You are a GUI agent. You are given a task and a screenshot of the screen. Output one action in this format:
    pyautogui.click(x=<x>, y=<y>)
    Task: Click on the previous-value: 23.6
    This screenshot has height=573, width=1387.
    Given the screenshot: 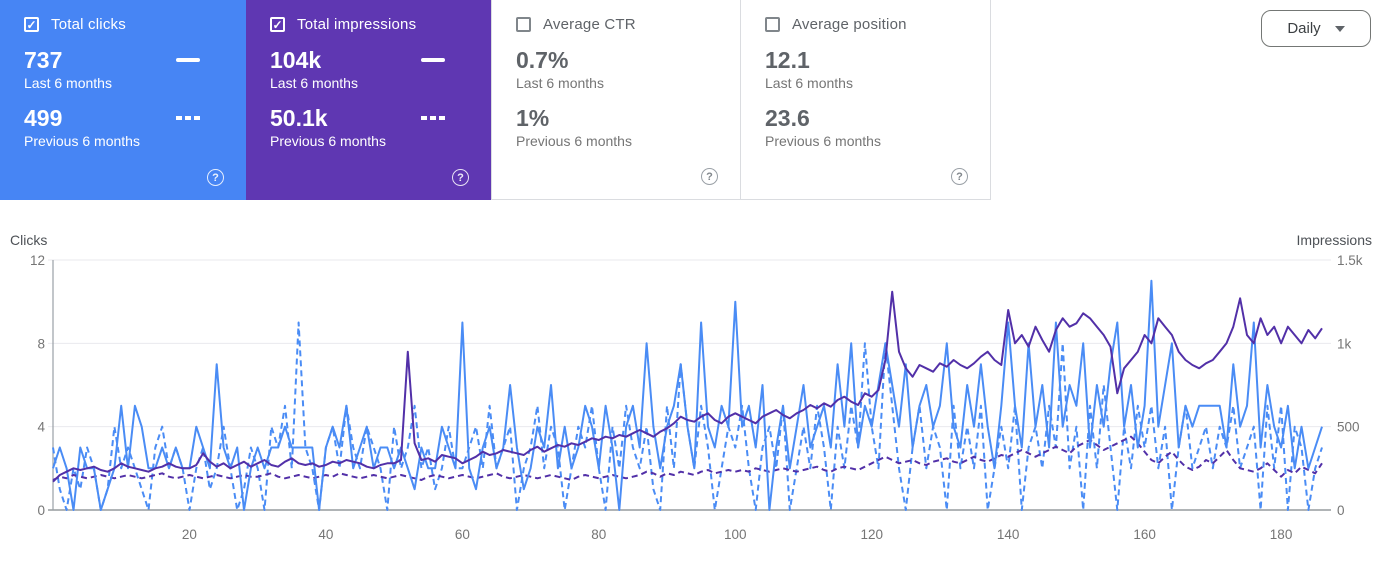 What is the action you would take?
    pyautogui.click(x=787, y=118)
    